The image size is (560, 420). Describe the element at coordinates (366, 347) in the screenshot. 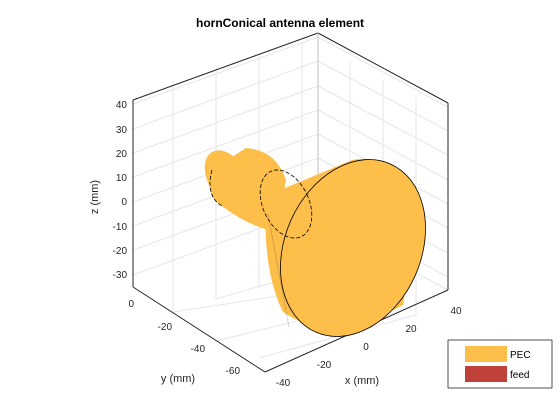

I see `x-tick-label: 0` at that location.